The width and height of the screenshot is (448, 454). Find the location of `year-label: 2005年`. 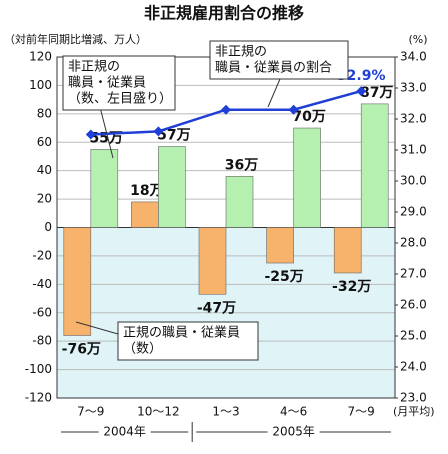

year-label: 2005年 is located at coordinates (293, 432).